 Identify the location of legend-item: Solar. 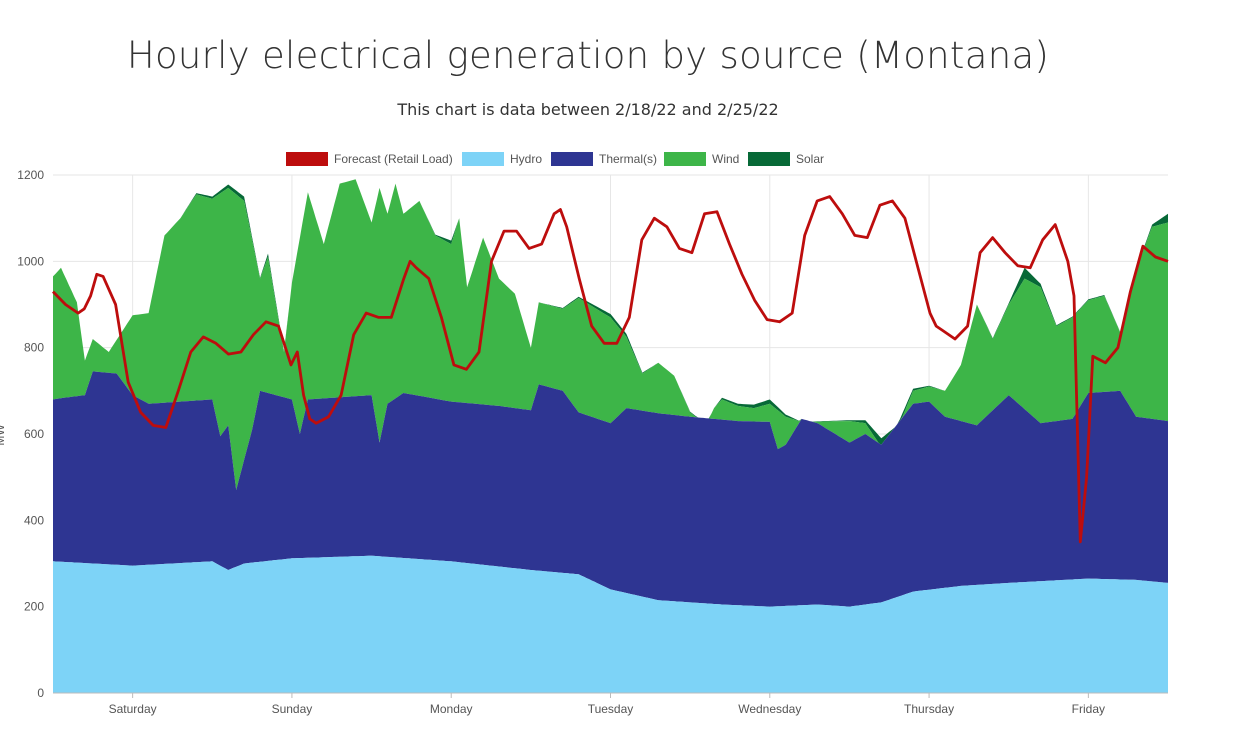
(786, 159).